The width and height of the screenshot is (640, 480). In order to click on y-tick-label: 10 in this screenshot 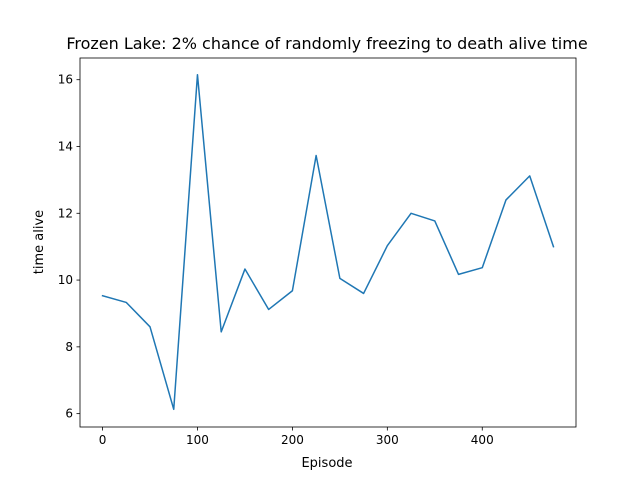, I will do `click(65, 280)`.